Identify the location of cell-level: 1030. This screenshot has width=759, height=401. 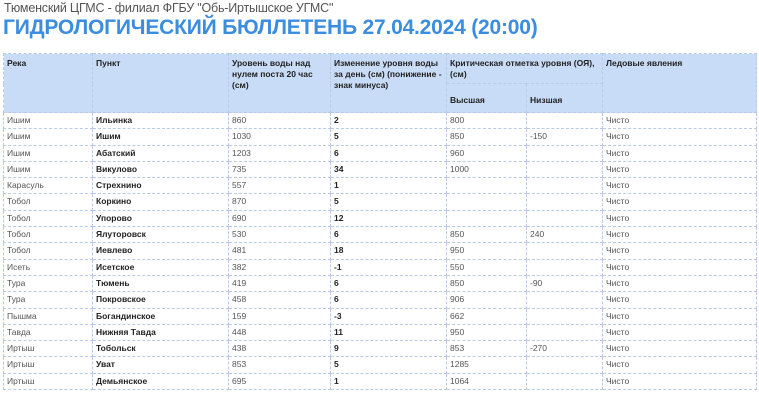
(279, 137).